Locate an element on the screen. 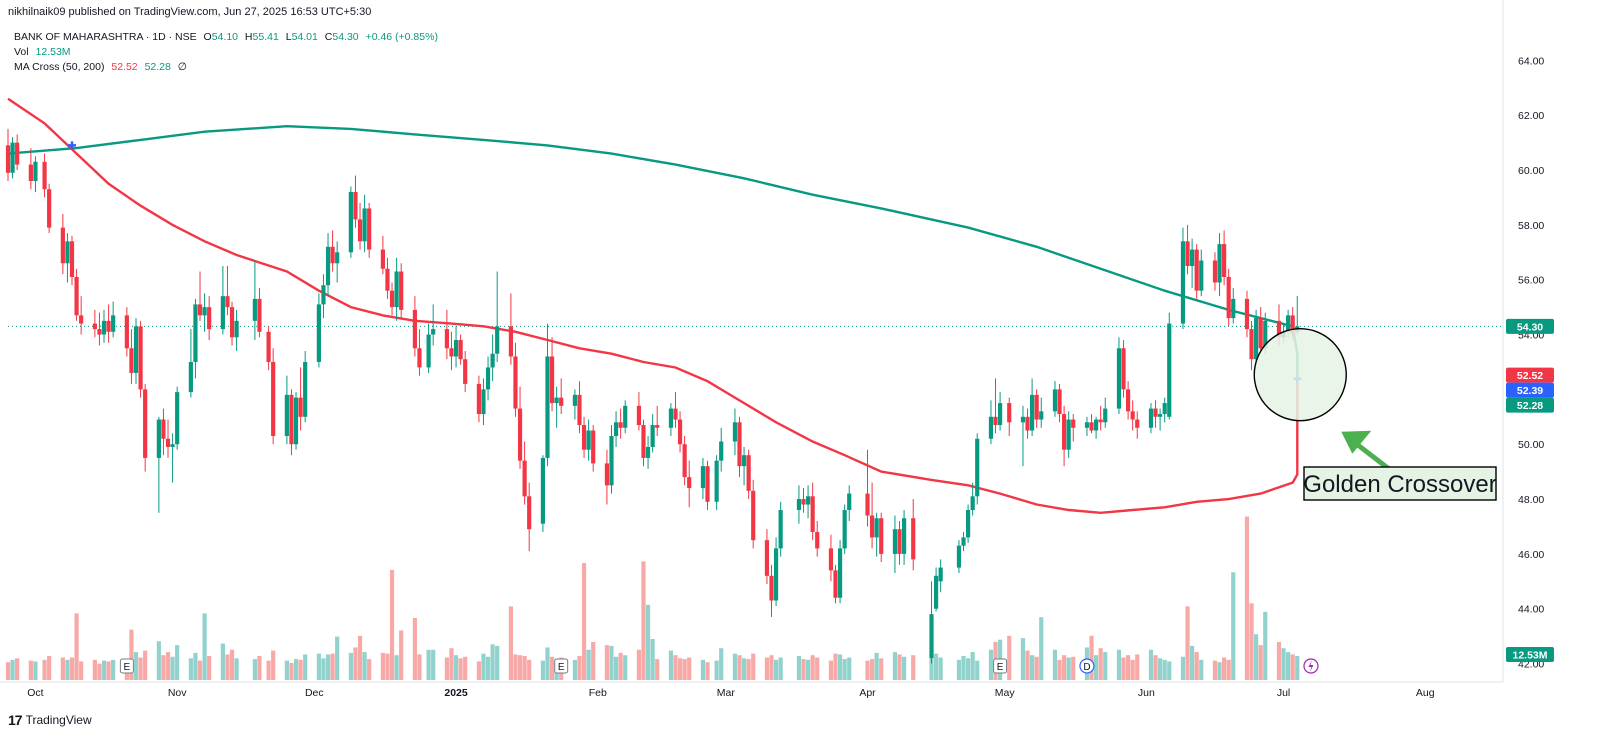 This screenshot has width=1600, height=748. x-tick-label: Jul is located at coordinates (1283, 693).